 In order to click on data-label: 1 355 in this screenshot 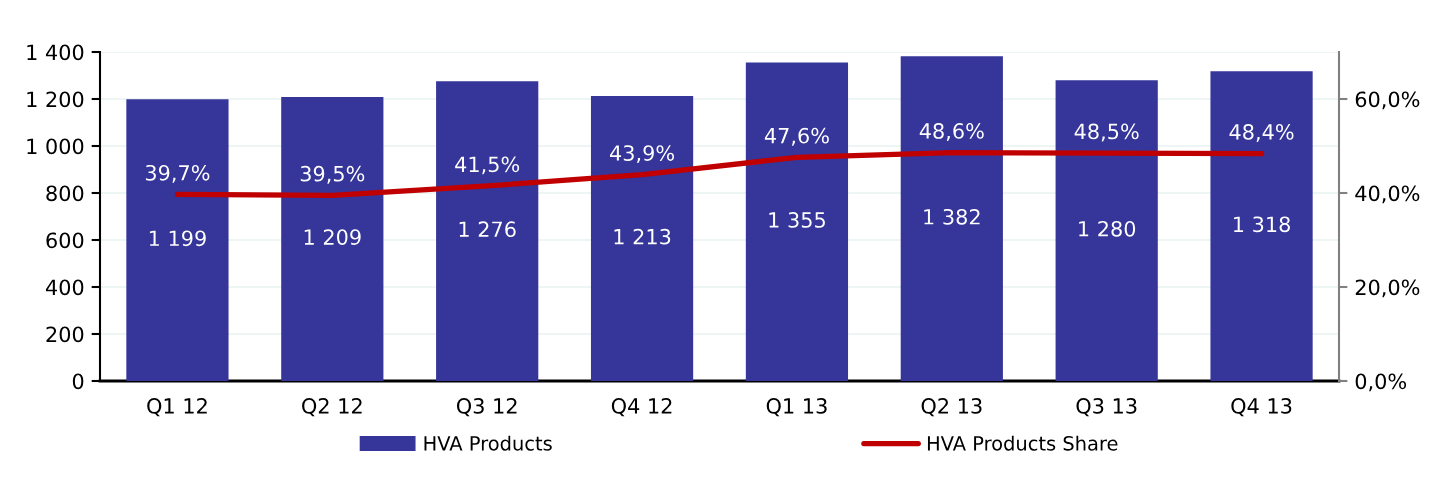, I will do `click(797, 220)`.